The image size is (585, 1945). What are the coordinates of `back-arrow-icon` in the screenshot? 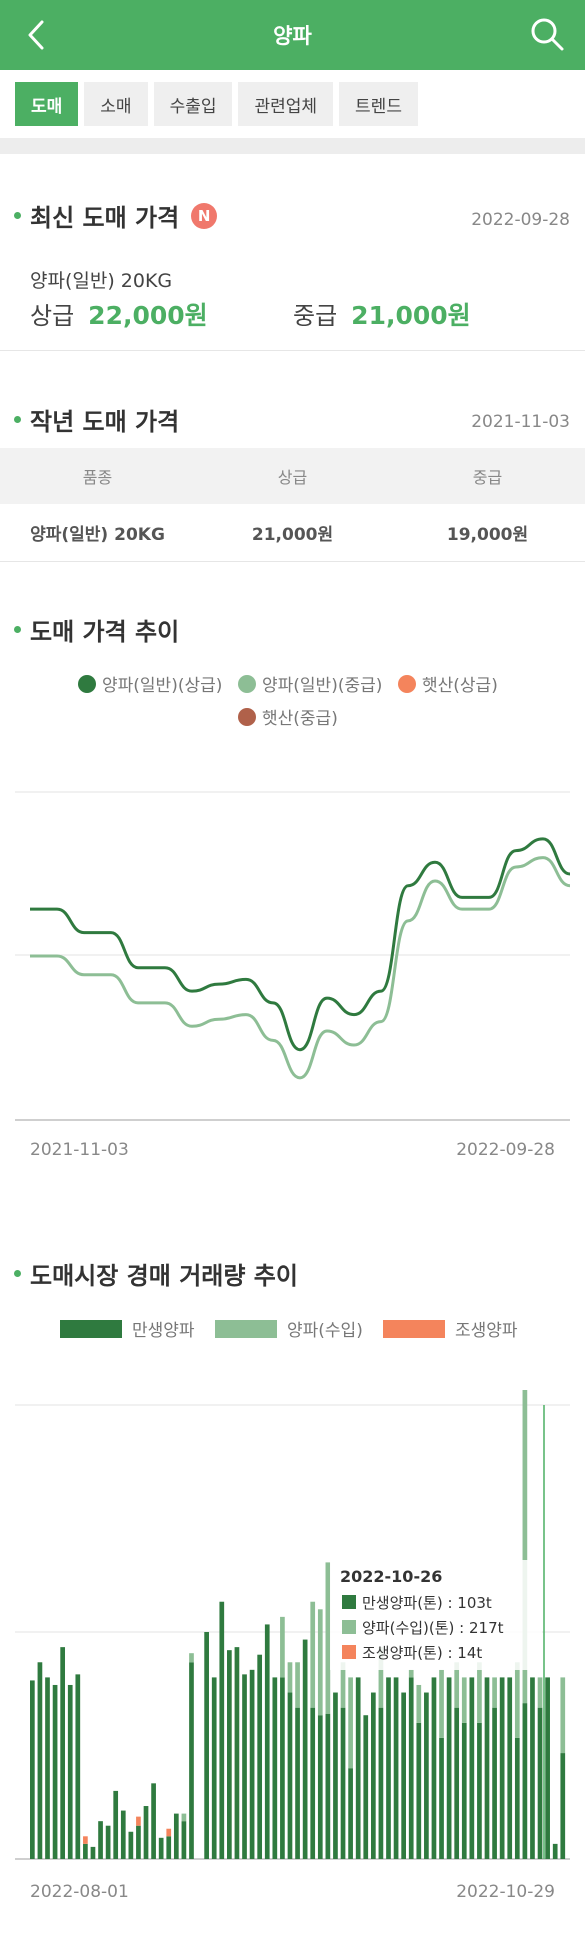 It's located at (38, 35).